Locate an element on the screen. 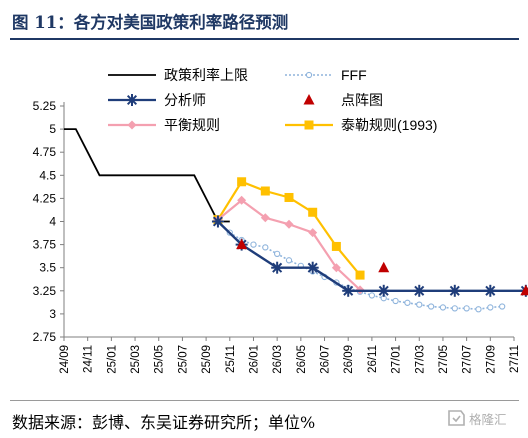  x-tick-label: 24/09 is located at coordinates (65, 359).